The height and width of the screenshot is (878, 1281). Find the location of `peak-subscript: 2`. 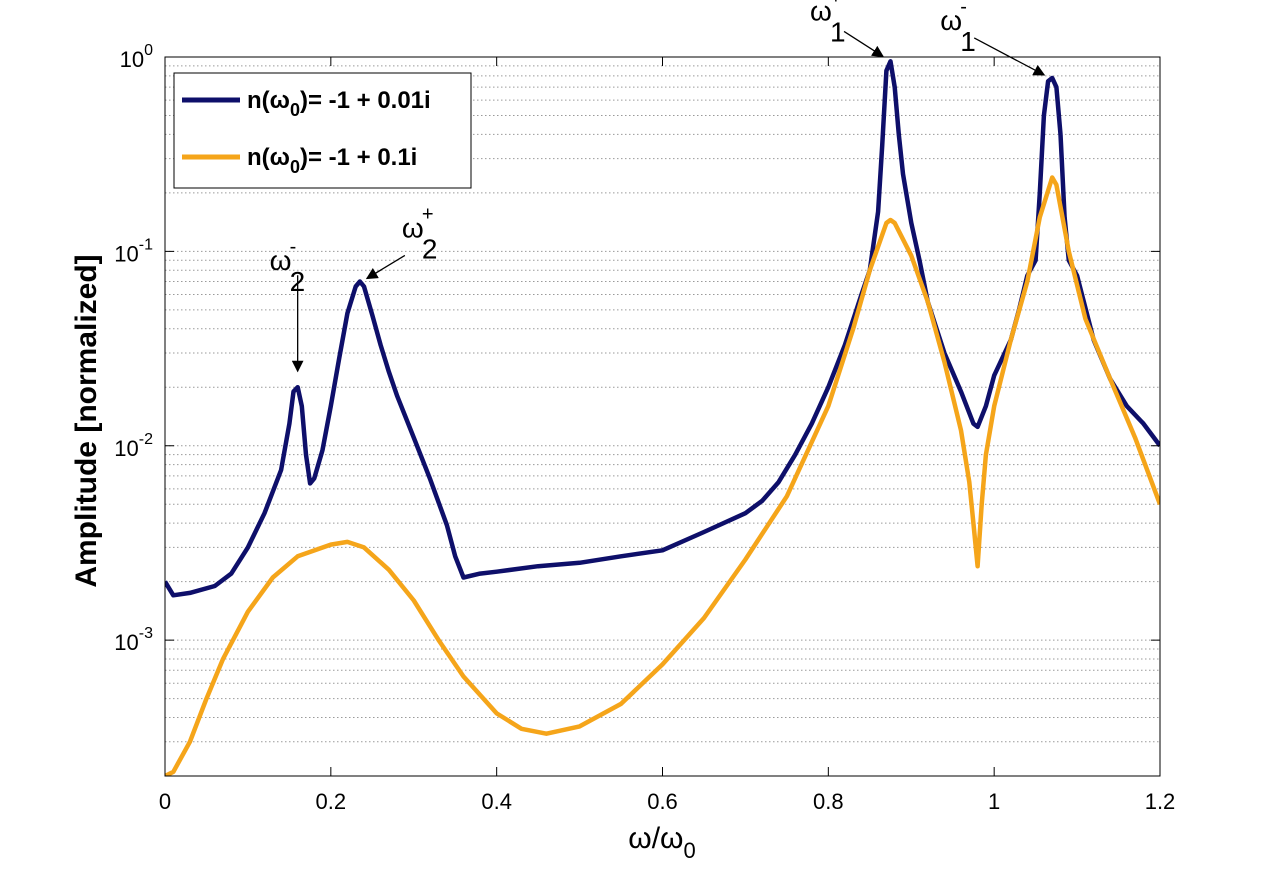

peak-subscript: 2 is located at coordinates (430, 248).